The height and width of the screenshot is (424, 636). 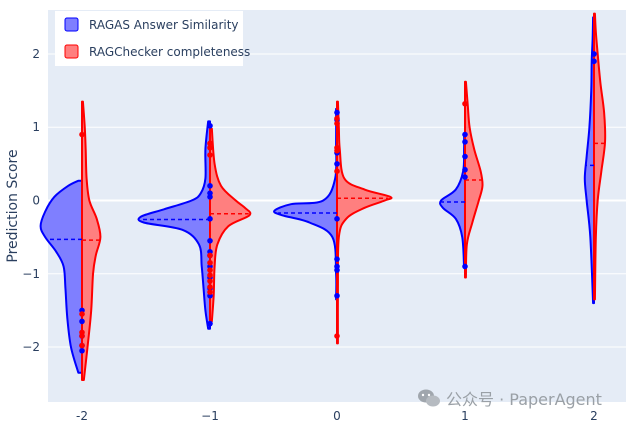 I want to click on y-tick-label: 1, so click(x=36, y=127).